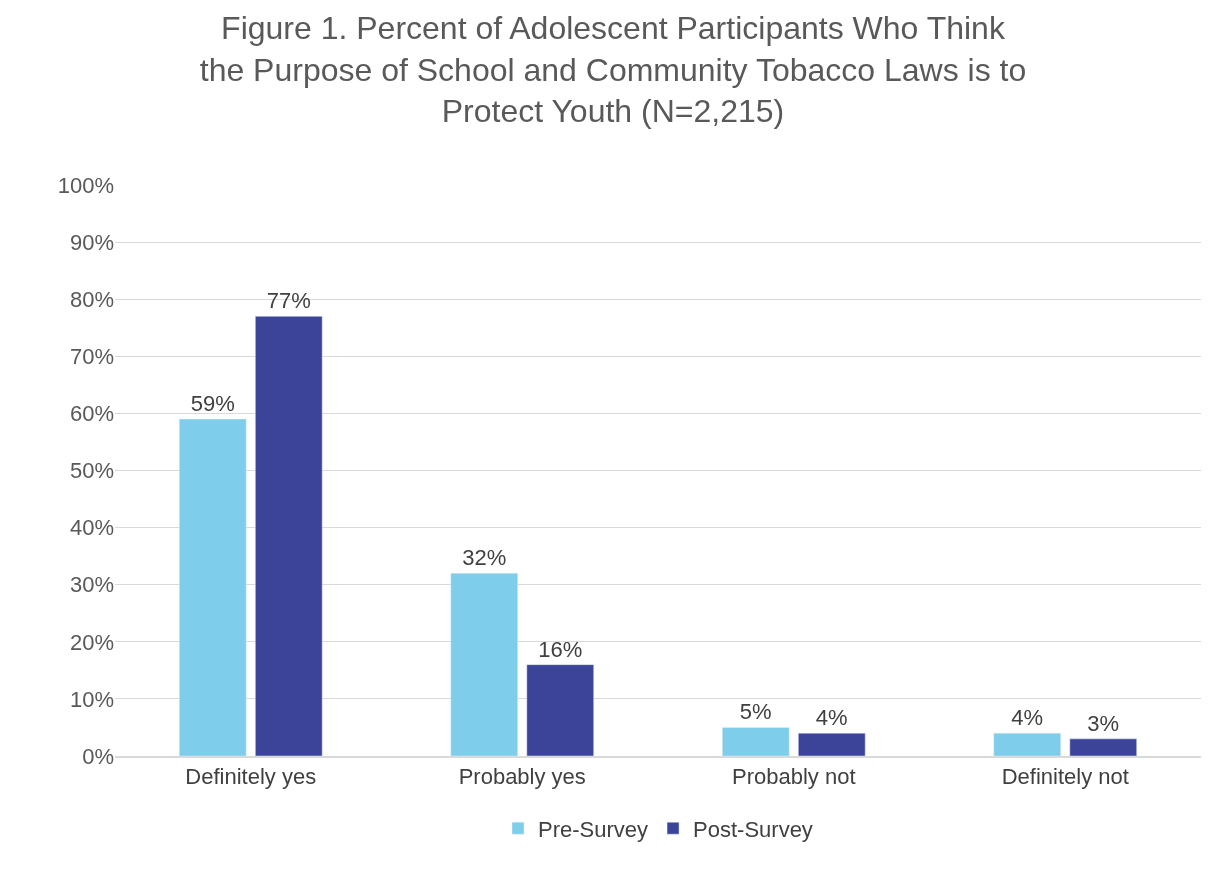 The image size is (1226, 871). I want to click on y-tick-label: 60%, so click(91, 414).